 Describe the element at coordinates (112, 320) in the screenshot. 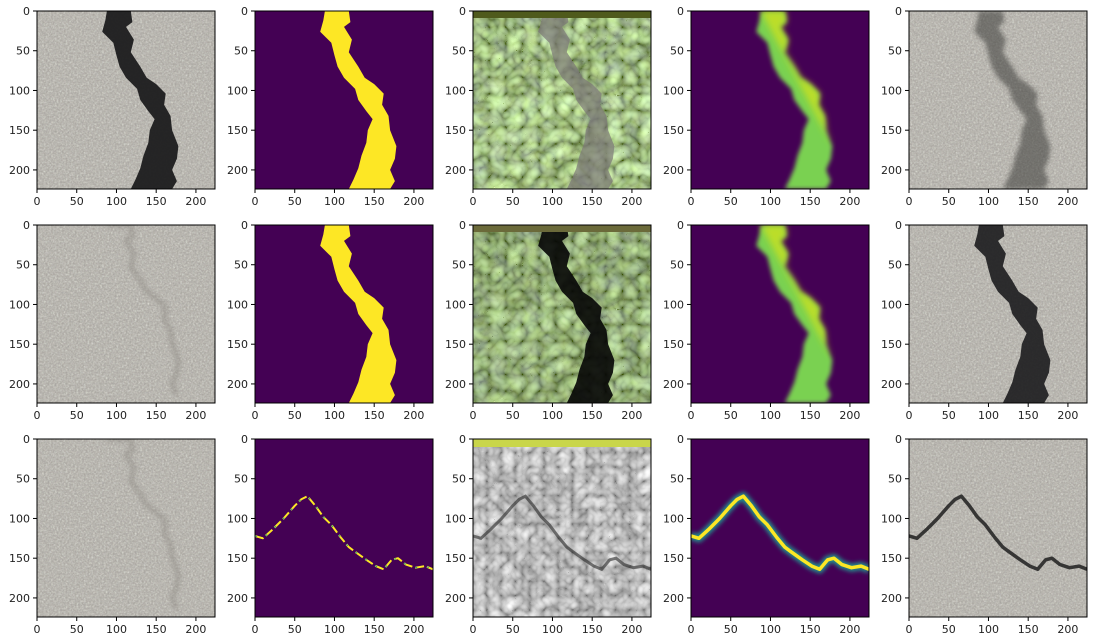

I see `panel-r1-c0: 0 50 100 150 200 0 50 100 150 200` at that location.